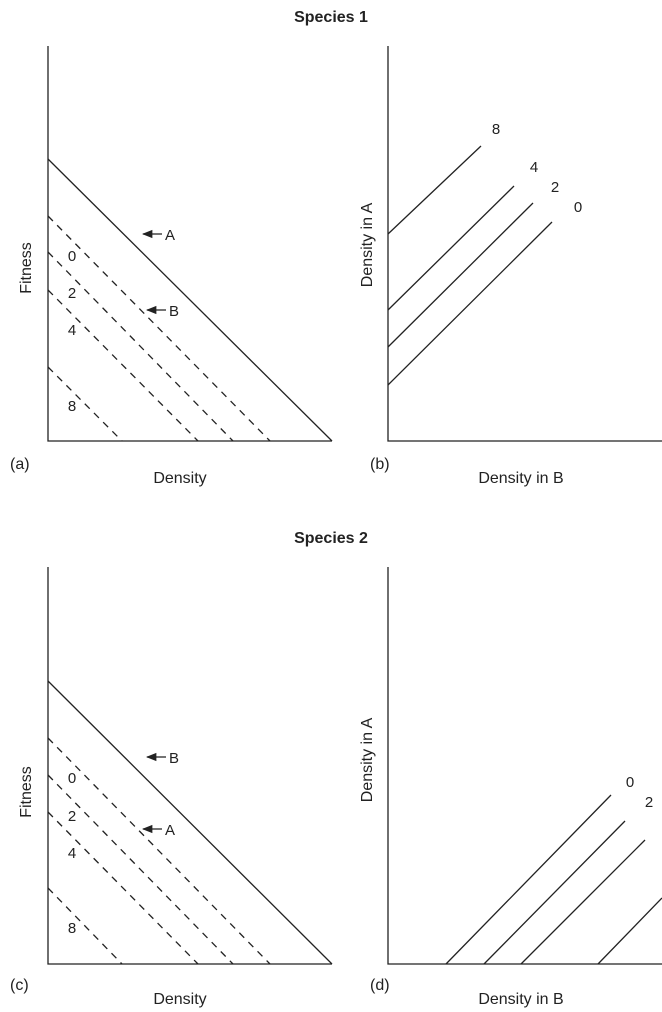  Describe the element at coordinates (72, 816) in the screenshot. I see `panel-c-curve-label-2: 2` at that location.